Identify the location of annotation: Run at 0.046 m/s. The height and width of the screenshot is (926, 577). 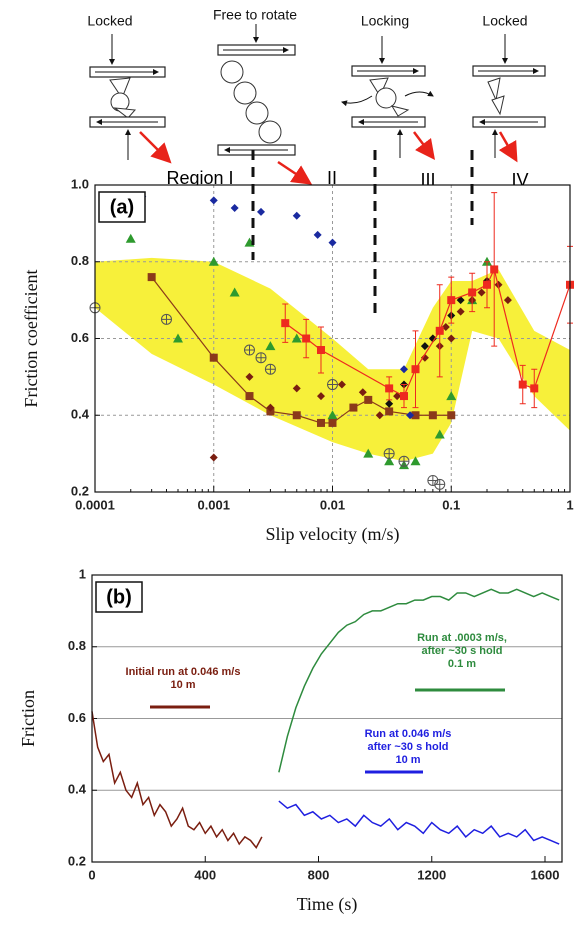
(408, 734).